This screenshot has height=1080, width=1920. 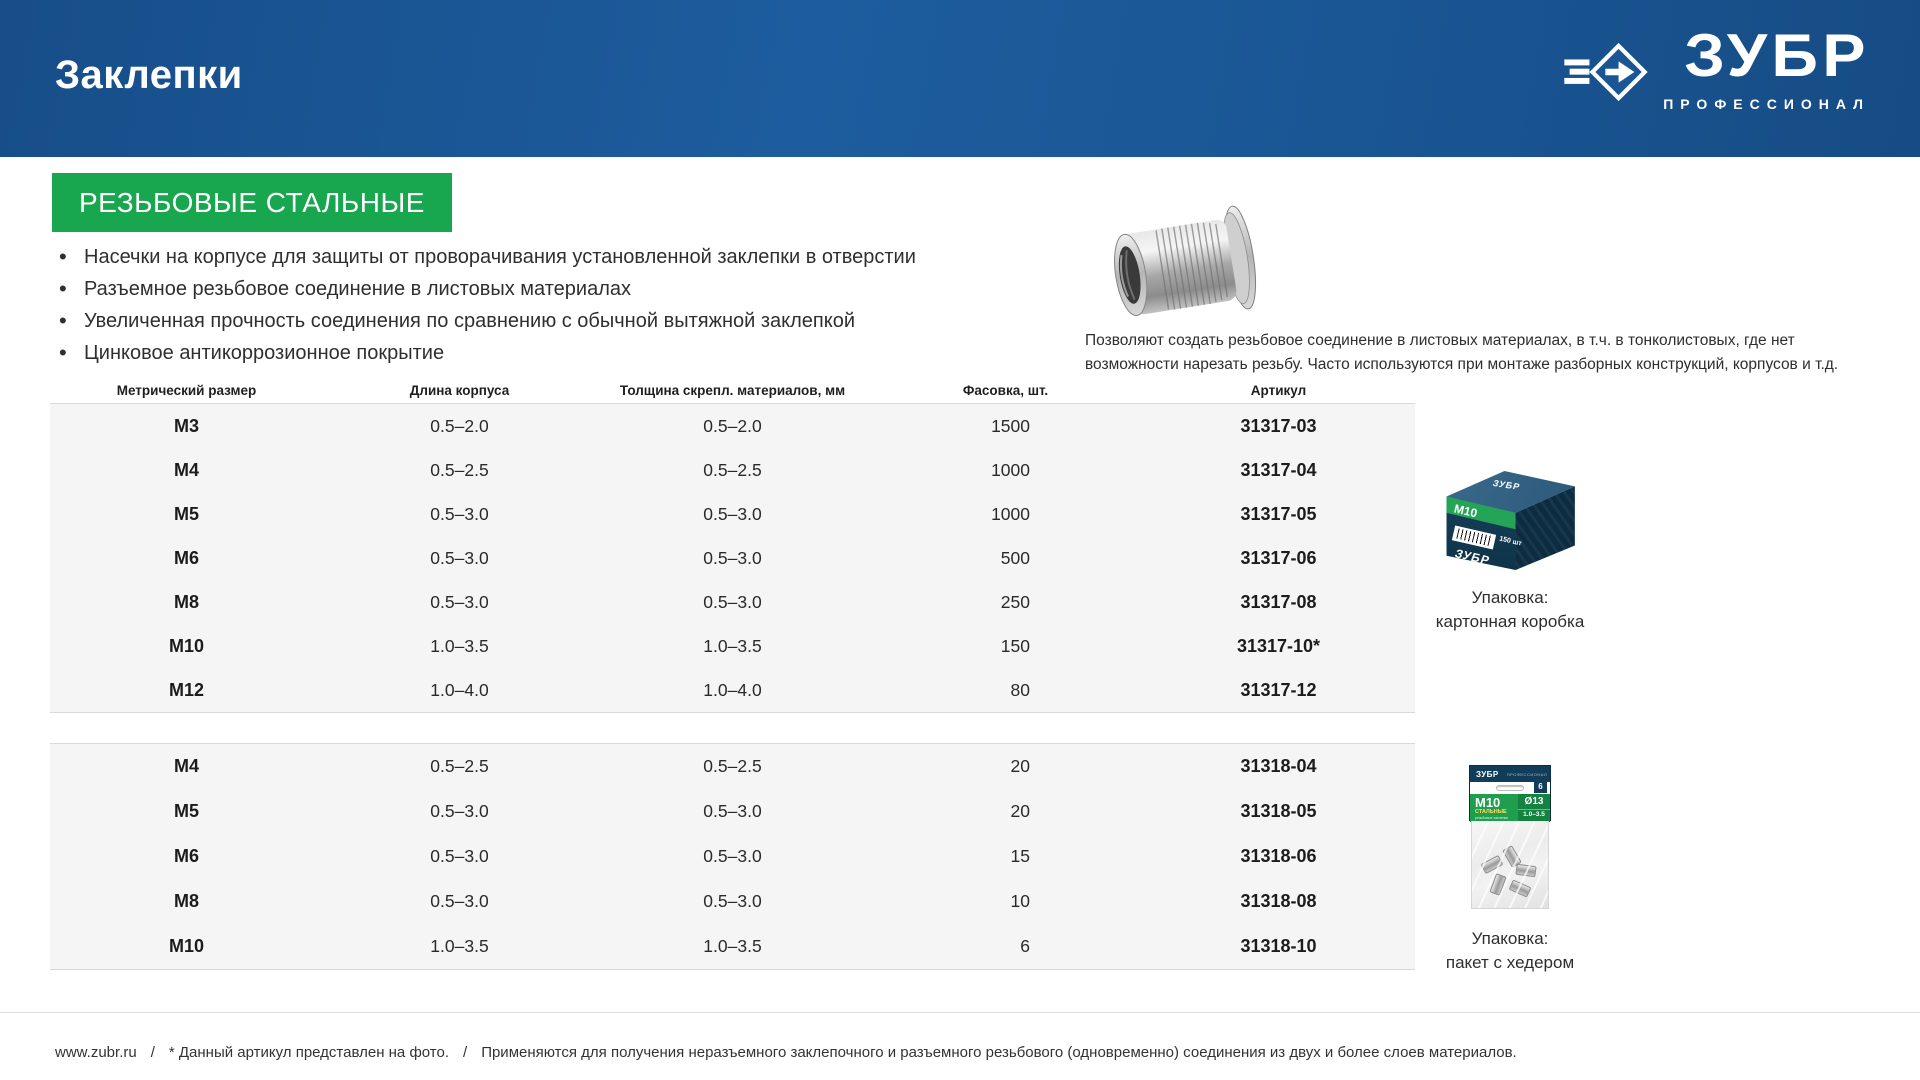 I want to click on table-cell-article: 31317-04, so click(x=1278, y=469).